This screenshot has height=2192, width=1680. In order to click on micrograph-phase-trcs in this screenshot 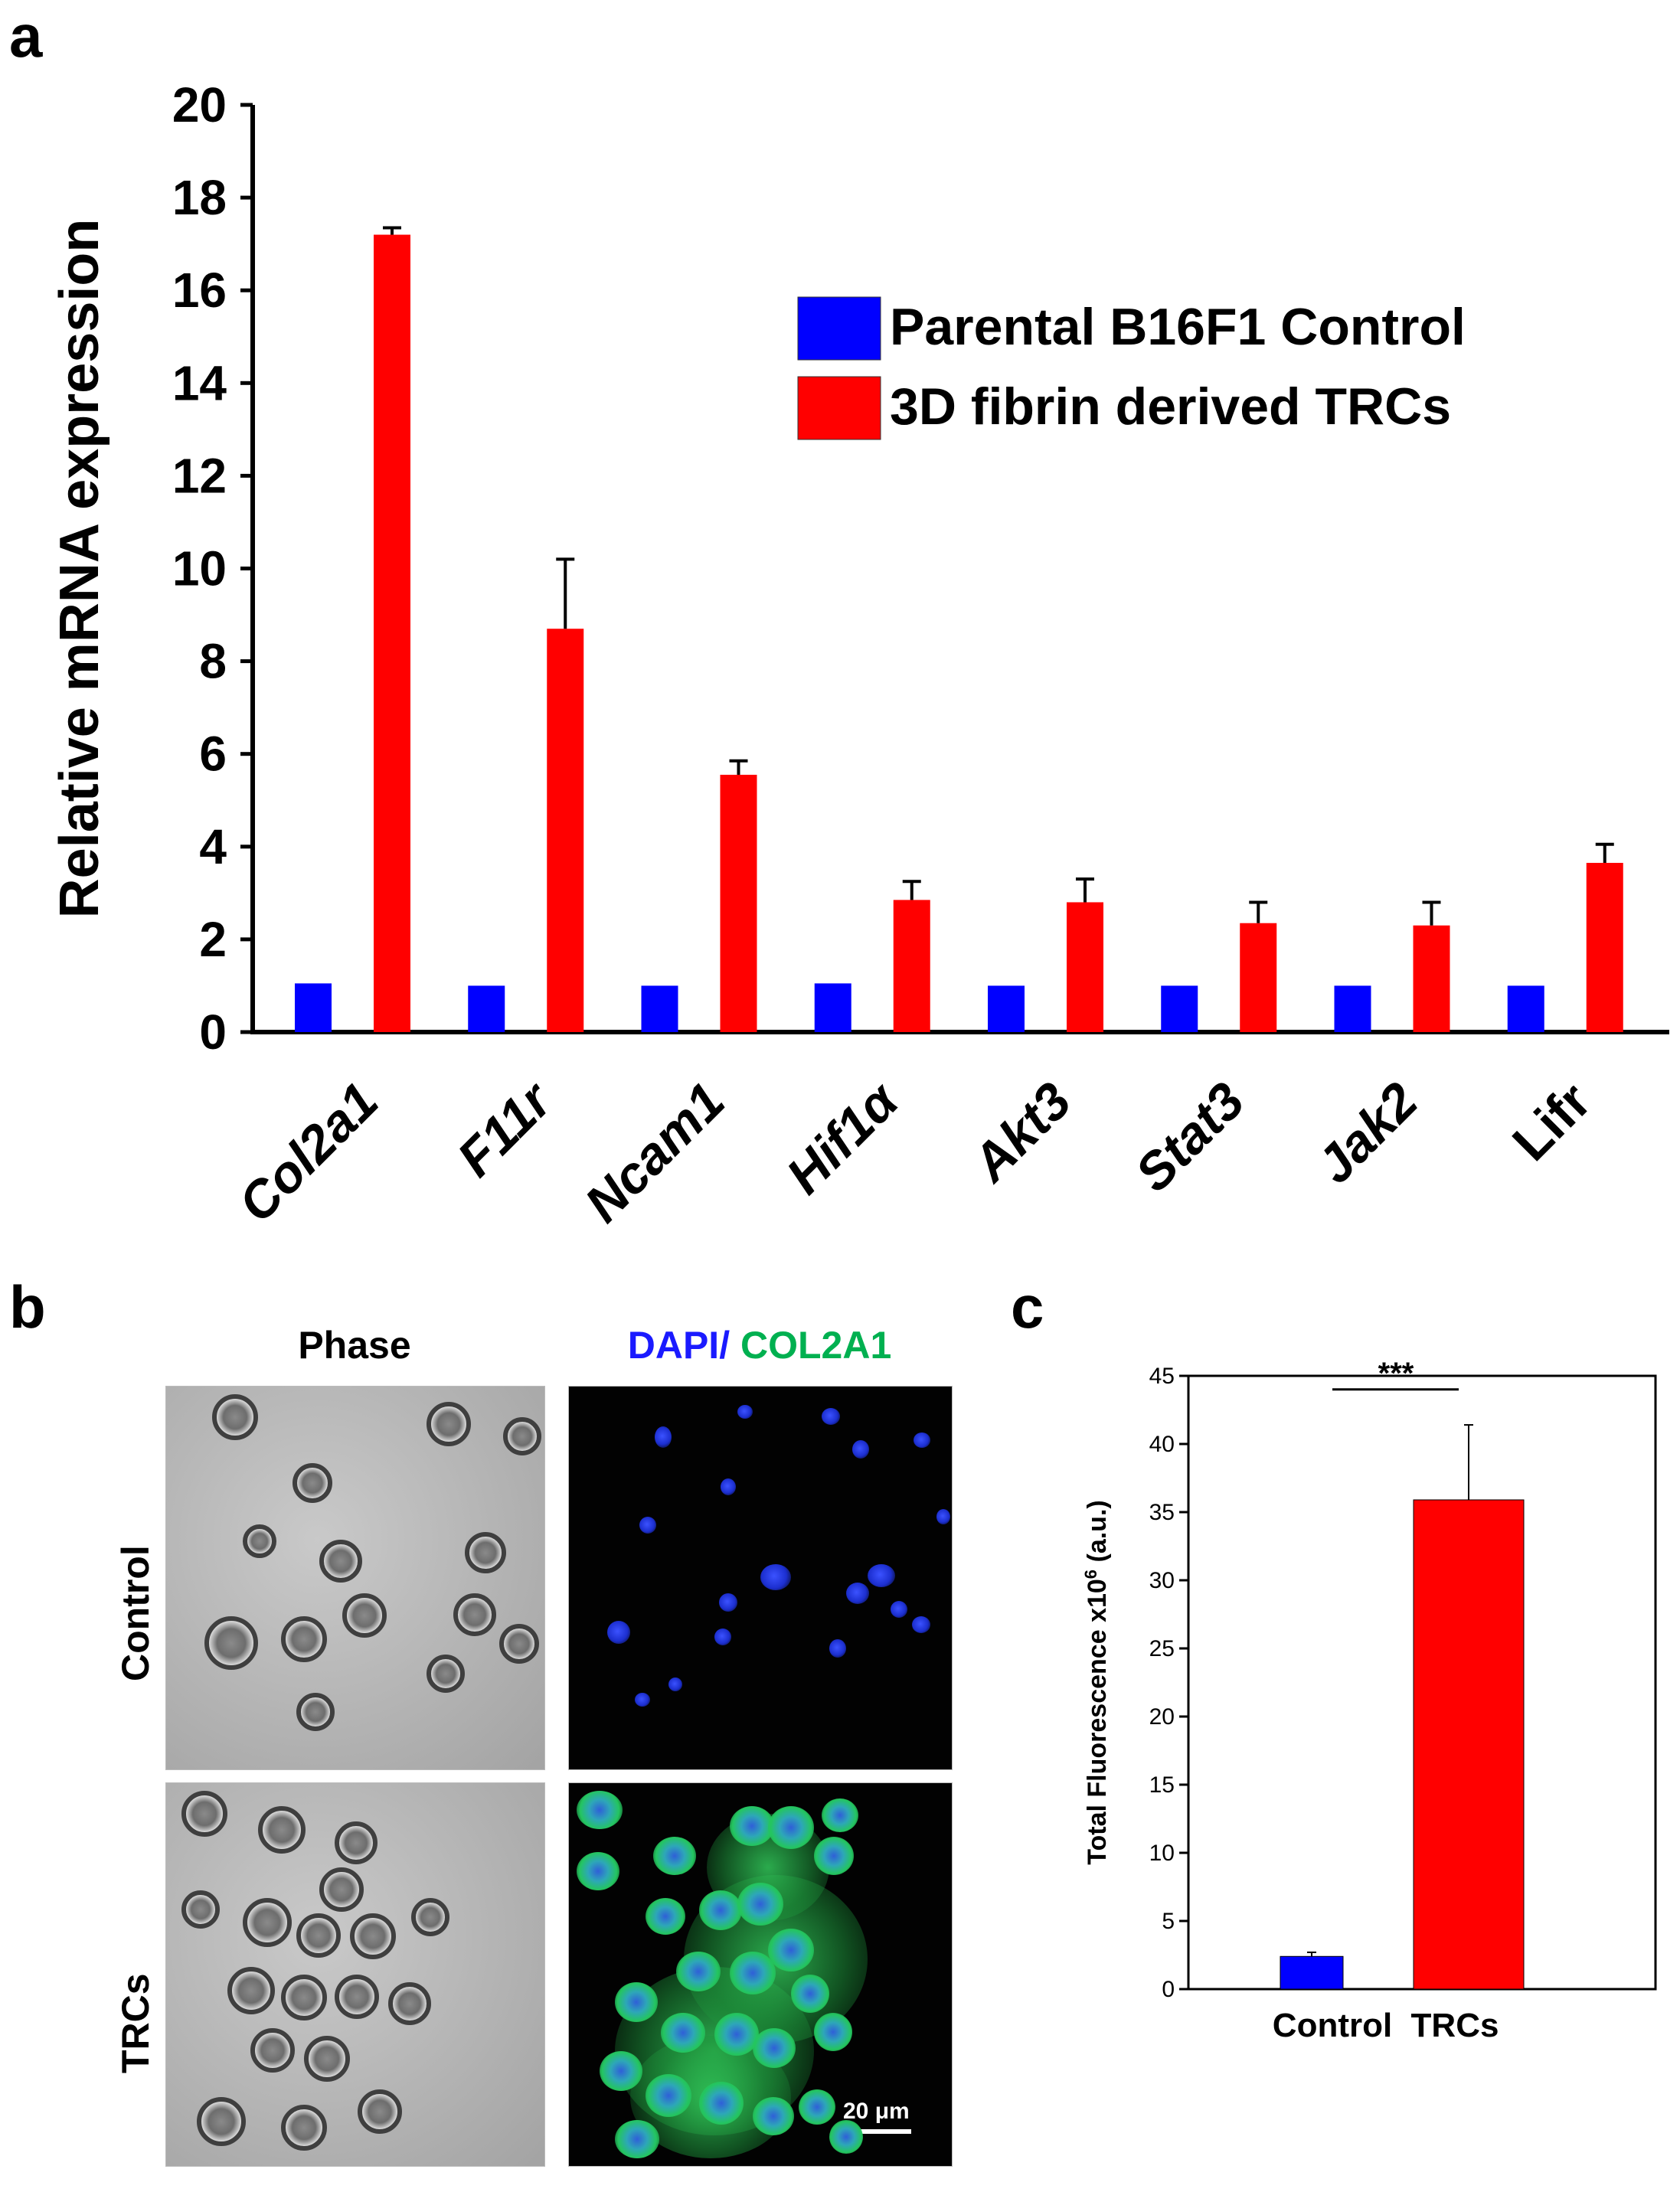, I will do `click(355, 1974)`.